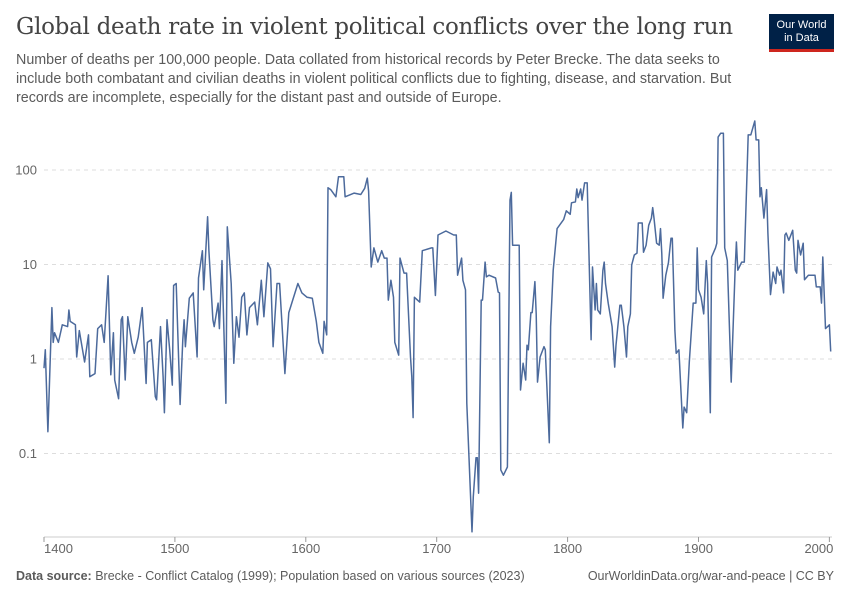 This screenshot has width=850, height=600. Describe the element at coordinates (698, 548) in the screenshot. I see `x-tick-label: 1900` at that location.